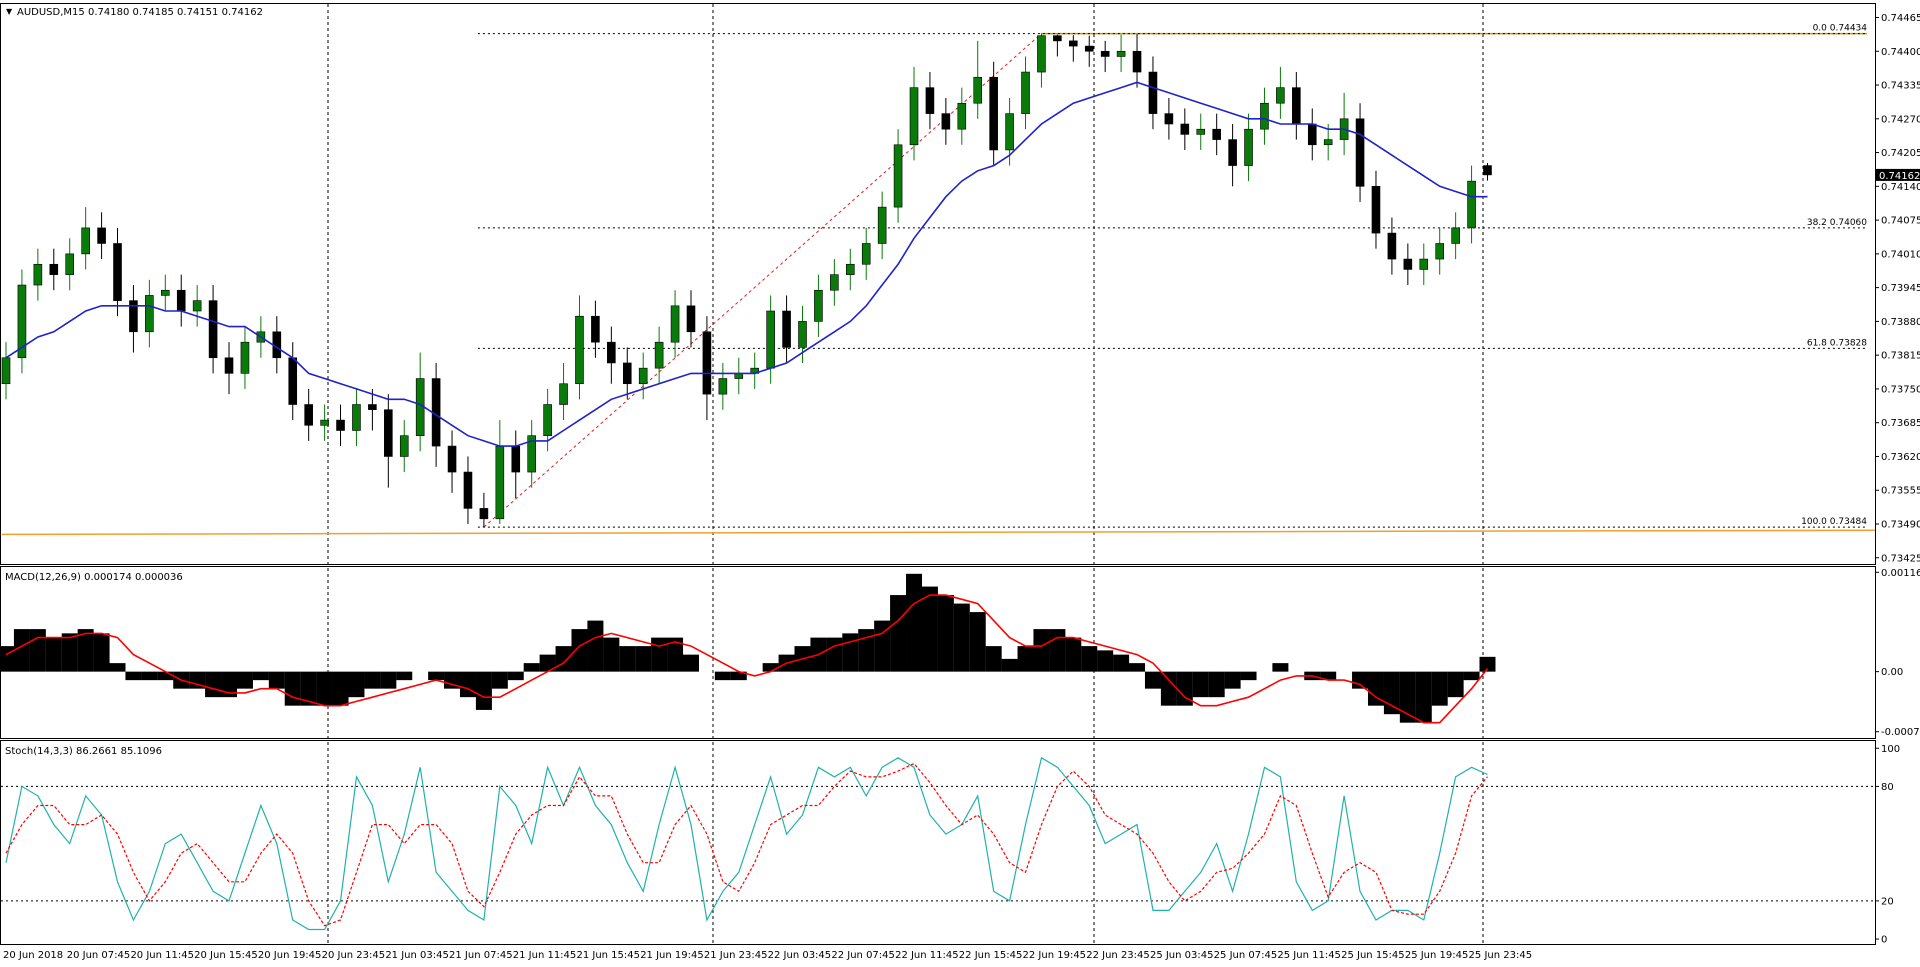 The width and height of the screenshot is (1920, 967). I want to click on x-tick-label: 22 Jun 11:45, so click(927, 955).